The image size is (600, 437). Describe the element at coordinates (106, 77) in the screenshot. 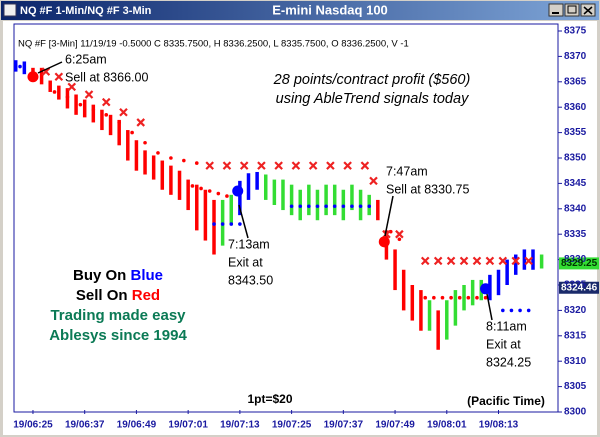

I see `annotation: Sell at 8366.00` at that location.